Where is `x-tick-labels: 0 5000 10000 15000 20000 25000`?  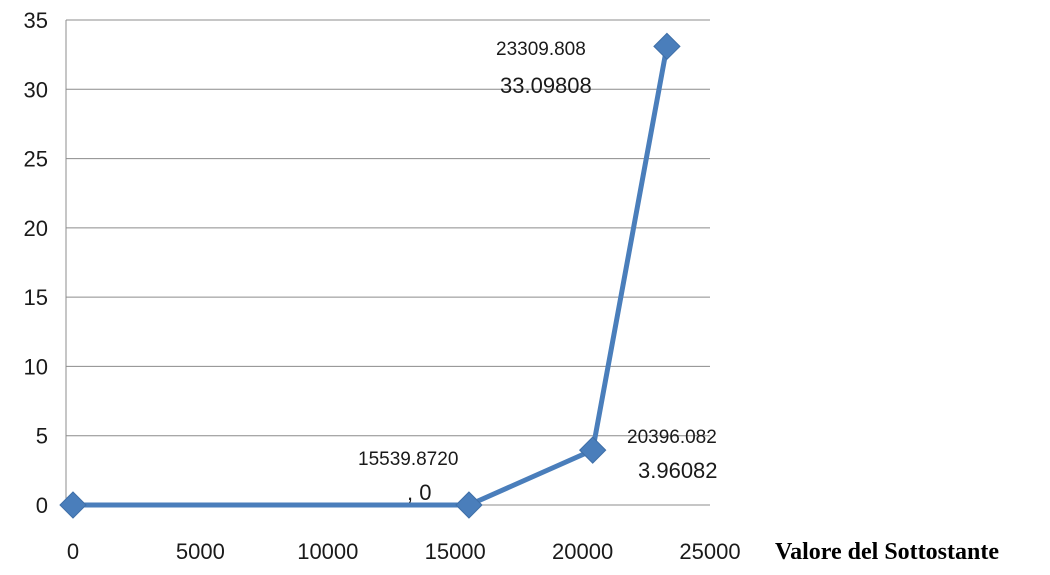 x-tick-labels: 0 5000 10000 15000 20000 25000 is located at coordinates (404, 551).